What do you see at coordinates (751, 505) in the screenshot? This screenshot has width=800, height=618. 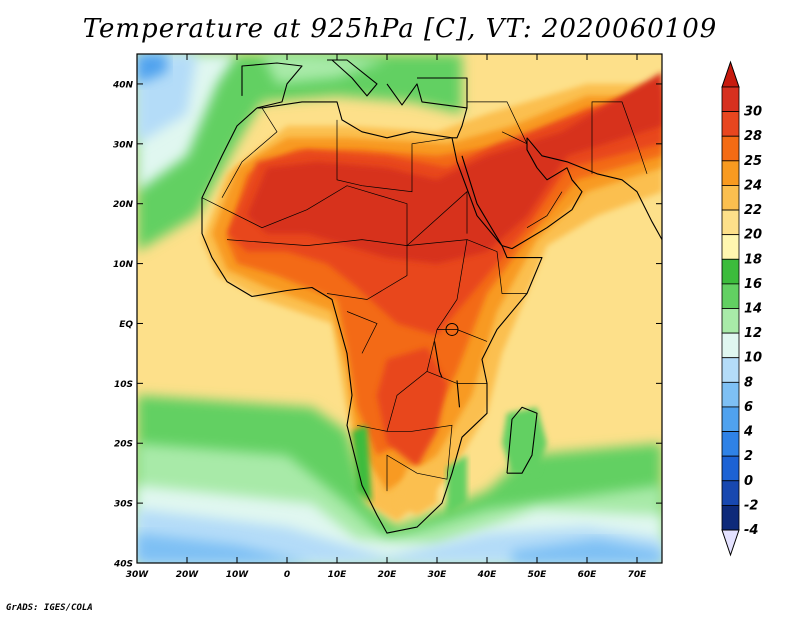 I see `colorbar-label: -2` at bounding box center [751, 505].